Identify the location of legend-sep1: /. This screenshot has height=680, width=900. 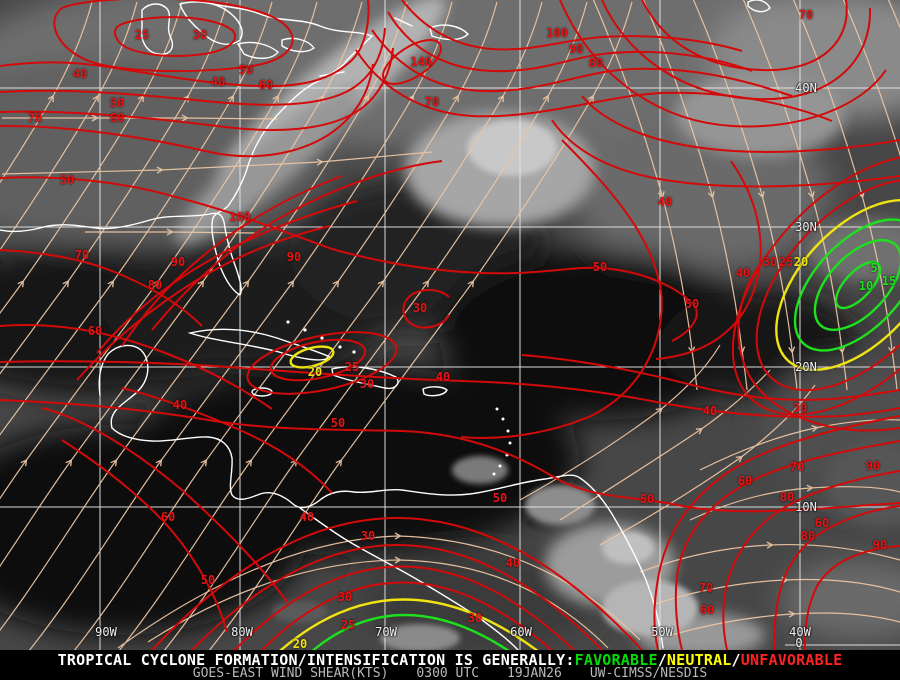
(662, 660).